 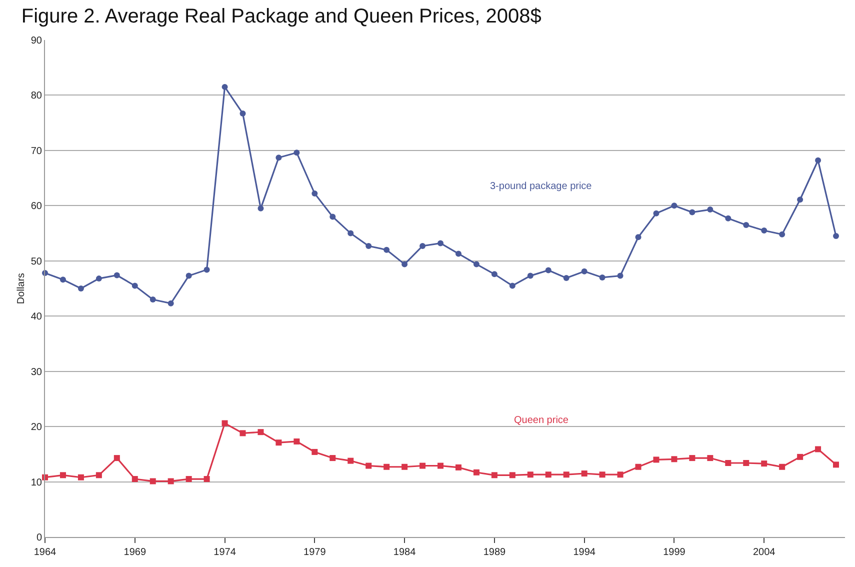 What do you see at coordinates (764, 552) in the screenshot?
I see `x-tick-label: 2004` at bounding box center [764, 552].